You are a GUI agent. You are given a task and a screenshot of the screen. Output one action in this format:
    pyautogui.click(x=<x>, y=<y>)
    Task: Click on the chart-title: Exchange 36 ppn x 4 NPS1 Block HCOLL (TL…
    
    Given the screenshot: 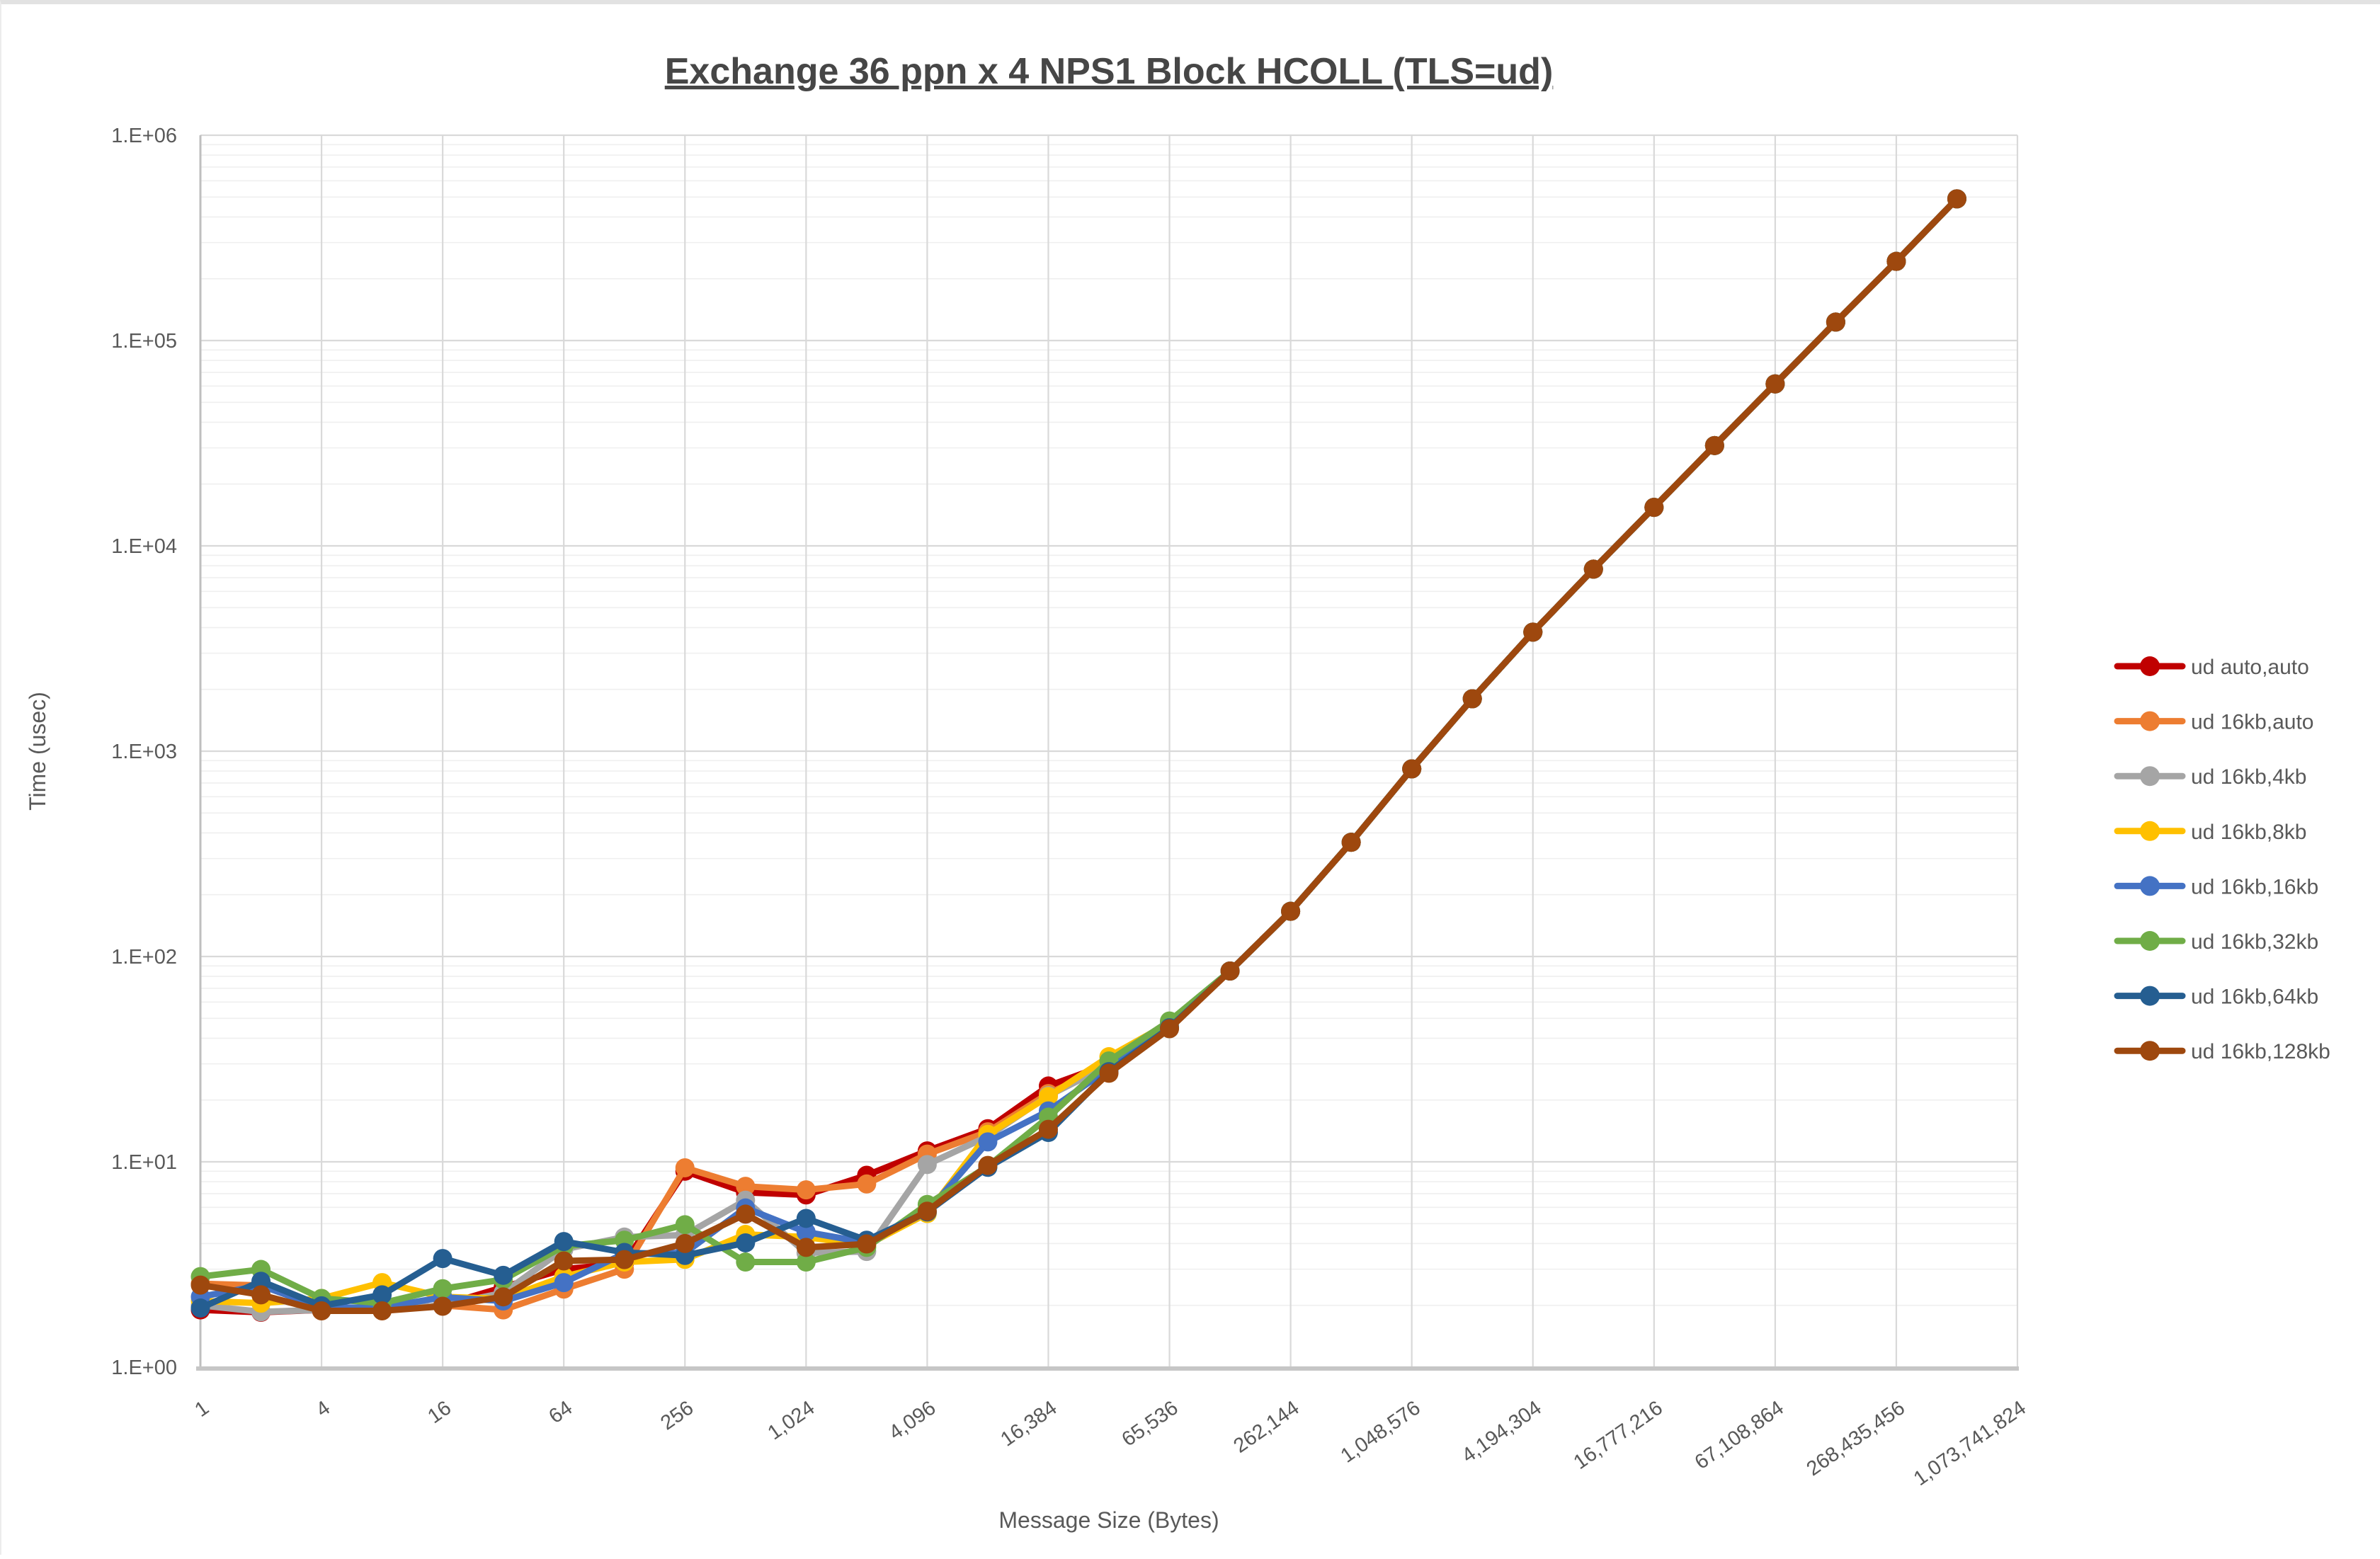 What is the action you would take?
    pyautogui.click(x=1109, y=71)
    